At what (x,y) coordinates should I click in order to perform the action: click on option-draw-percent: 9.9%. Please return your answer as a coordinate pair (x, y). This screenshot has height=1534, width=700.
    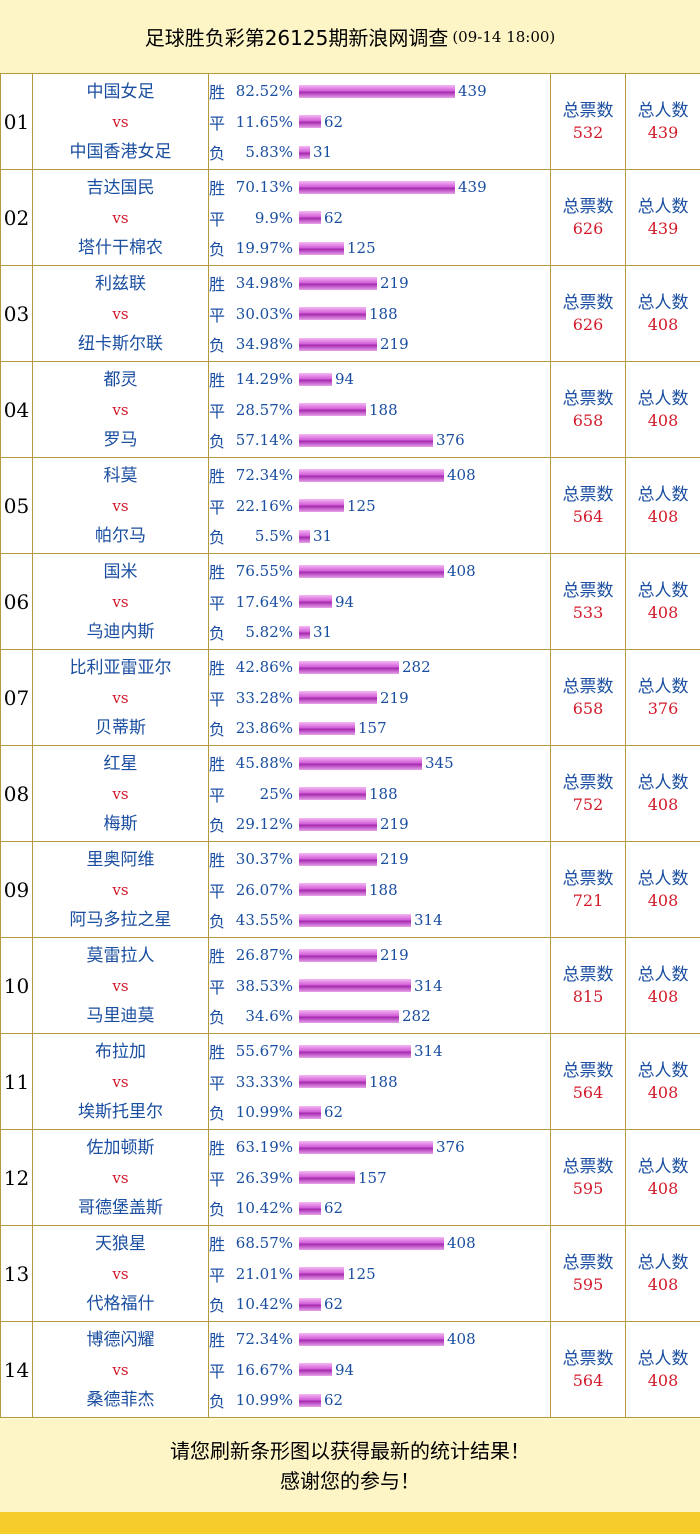
    Looking at the image, I should click on (273, 217).